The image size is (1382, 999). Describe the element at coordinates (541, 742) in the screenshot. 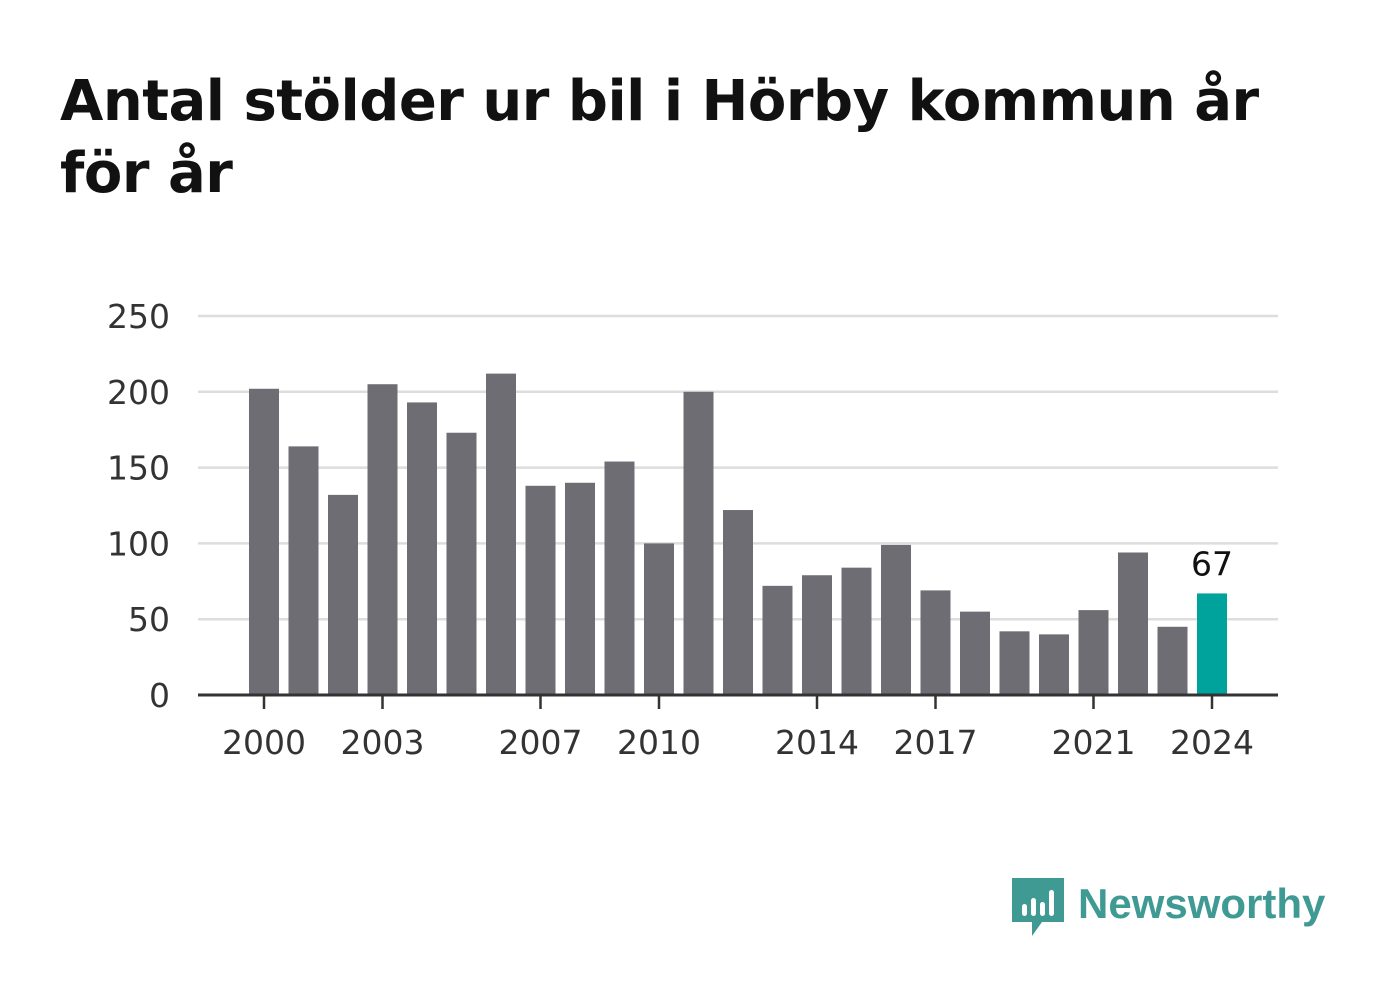

I see `x-tick-label: 2007` at that location.